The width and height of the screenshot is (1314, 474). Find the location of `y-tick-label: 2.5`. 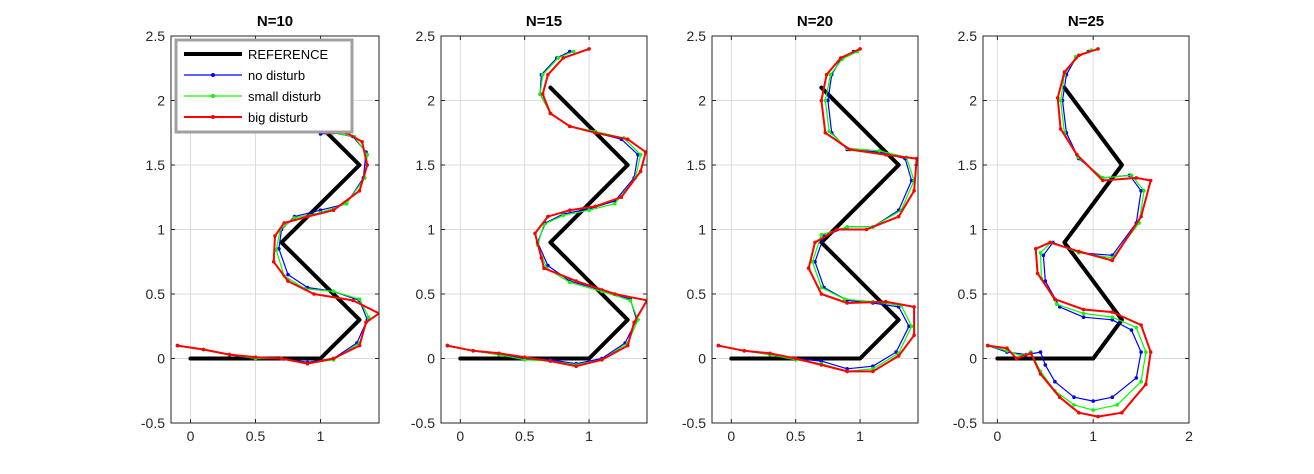

y-tick-label: 2.5 is located at coordinates (156, 36).